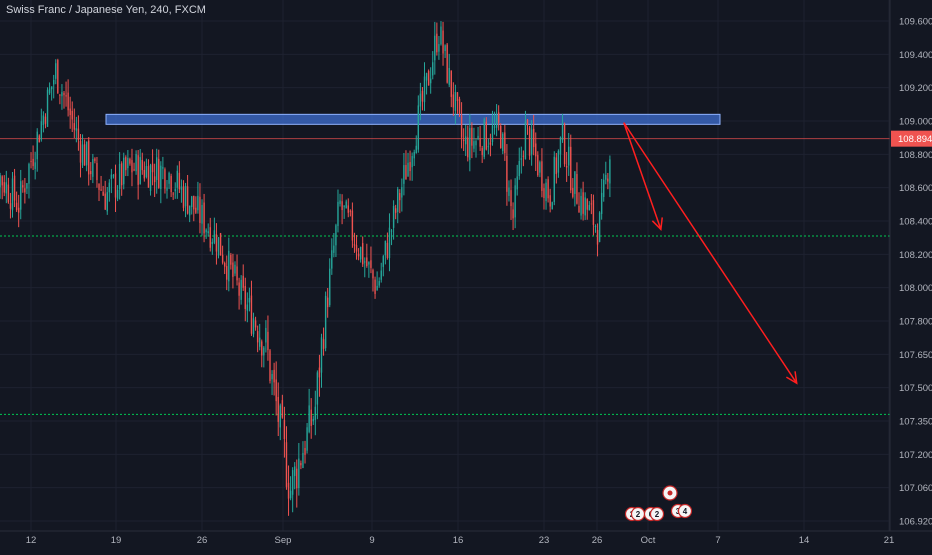 This screenshot has height=555, width=932. What do you see at coordinates (648, 540) in the screenshot?
I see `time-tick-label: Oct` at bounding box center [648, 540].